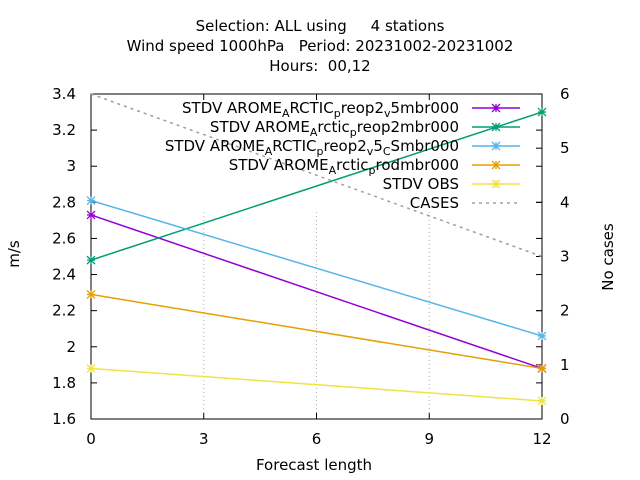  What do you see at coordinates (314, 465) in the screenshot?
I see `x-axis-label: Forecast length` at bounding box center [314, 465].